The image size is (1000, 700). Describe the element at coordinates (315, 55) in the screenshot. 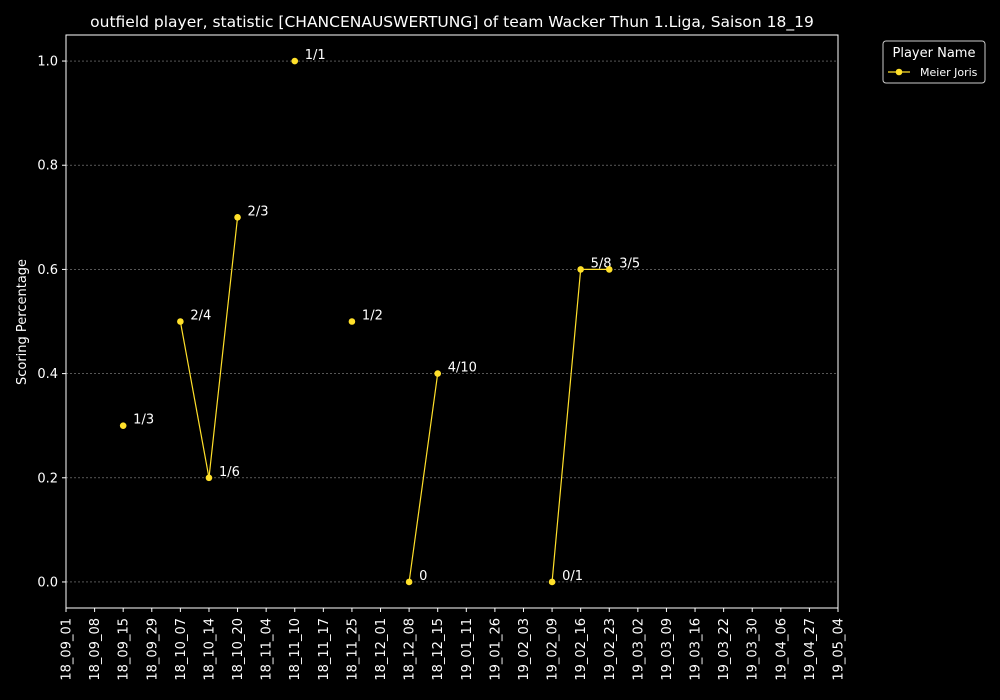

I see `data-label: 1/1` at that location.